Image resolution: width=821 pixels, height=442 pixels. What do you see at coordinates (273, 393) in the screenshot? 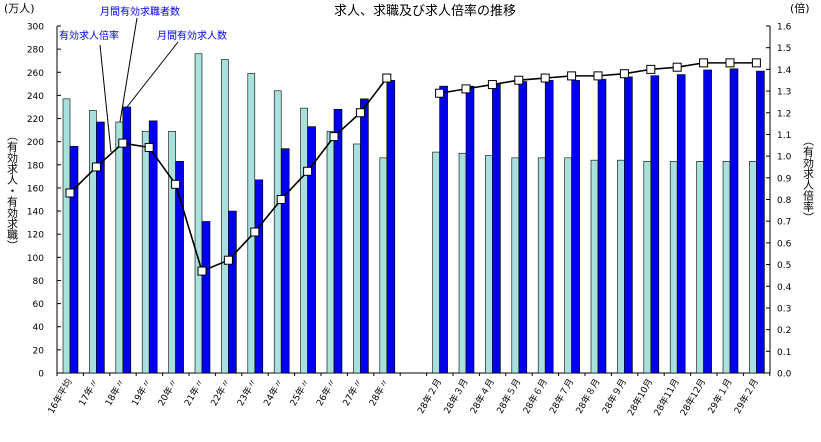
I see `x-tick-label: 24年〃` at bounding box center [273, 393].